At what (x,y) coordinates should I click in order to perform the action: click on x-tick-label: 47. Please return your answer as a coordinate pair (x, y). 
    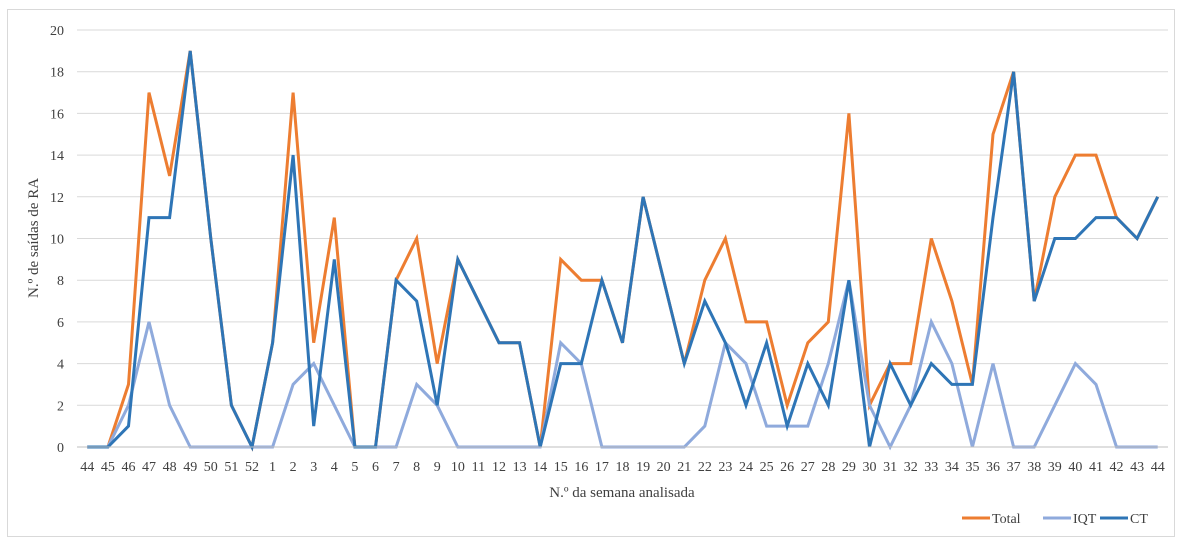
    Looking at the image, I should click on (149, 467).